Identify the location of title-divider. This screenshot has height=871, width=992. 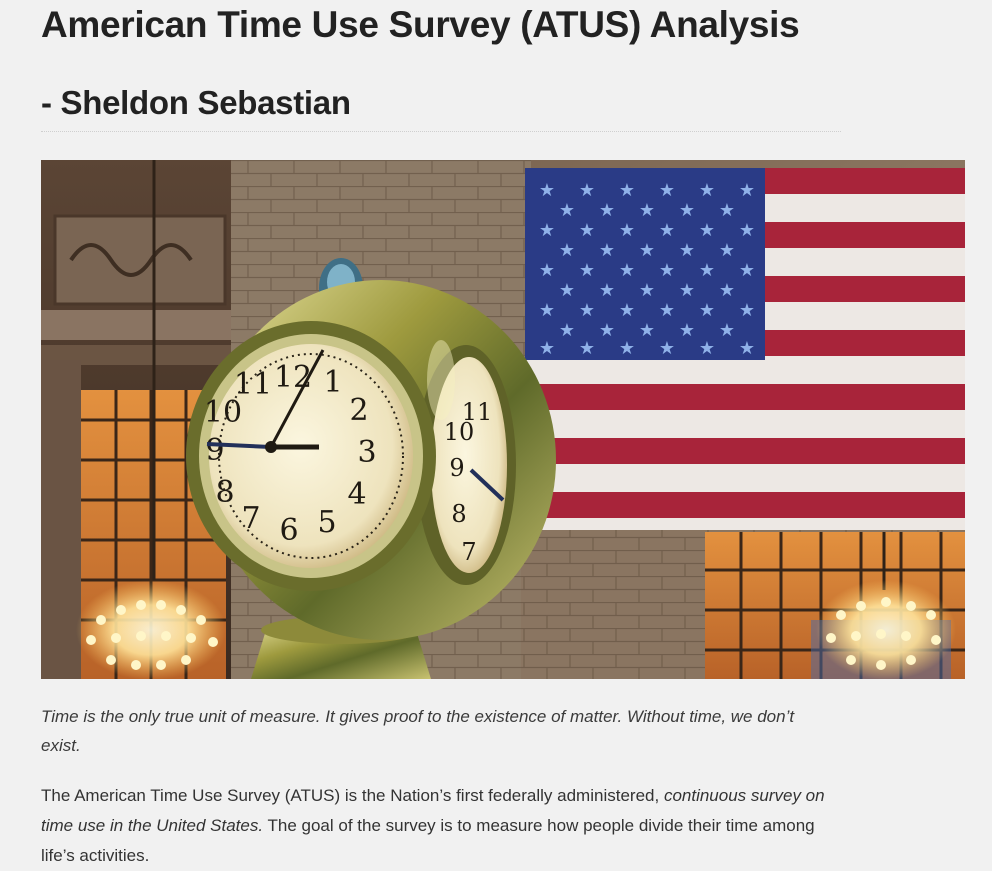
(441, 131).